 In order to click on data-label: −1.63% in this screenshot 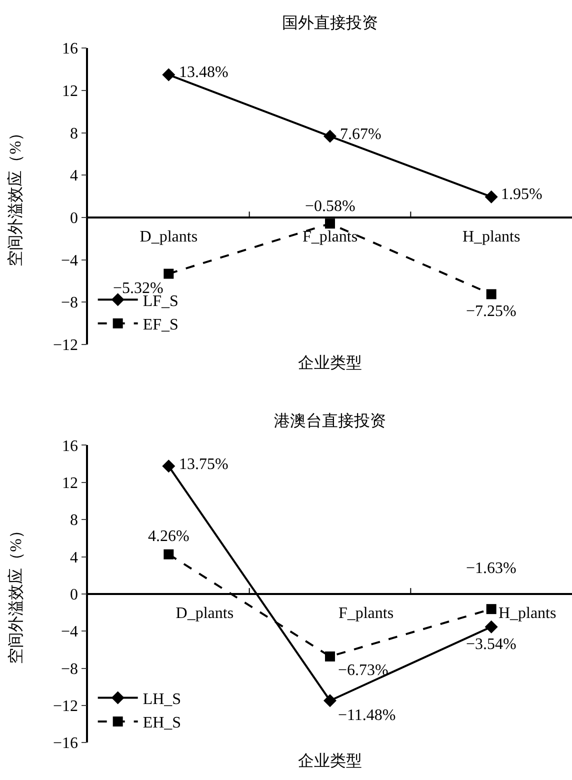, I will do `click(491, 568)`.